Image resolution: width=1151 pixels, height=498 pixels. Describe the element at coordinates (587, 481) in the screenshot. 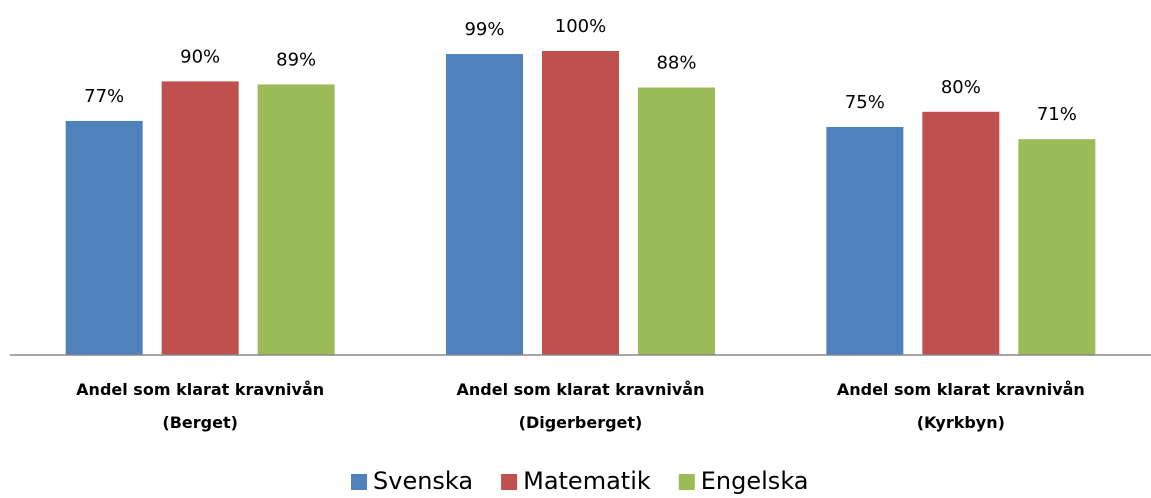

I see `legend-label: Matematik` at that location.